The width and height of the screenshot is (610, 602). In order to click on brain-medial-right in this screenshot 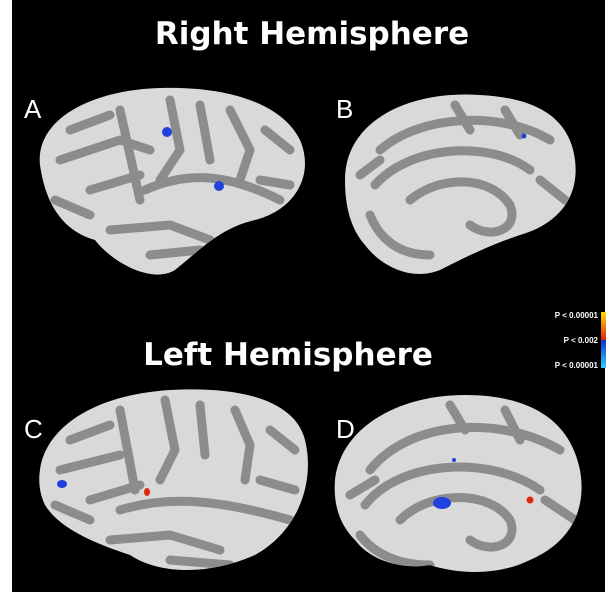, I will do `click(460, 184)`.